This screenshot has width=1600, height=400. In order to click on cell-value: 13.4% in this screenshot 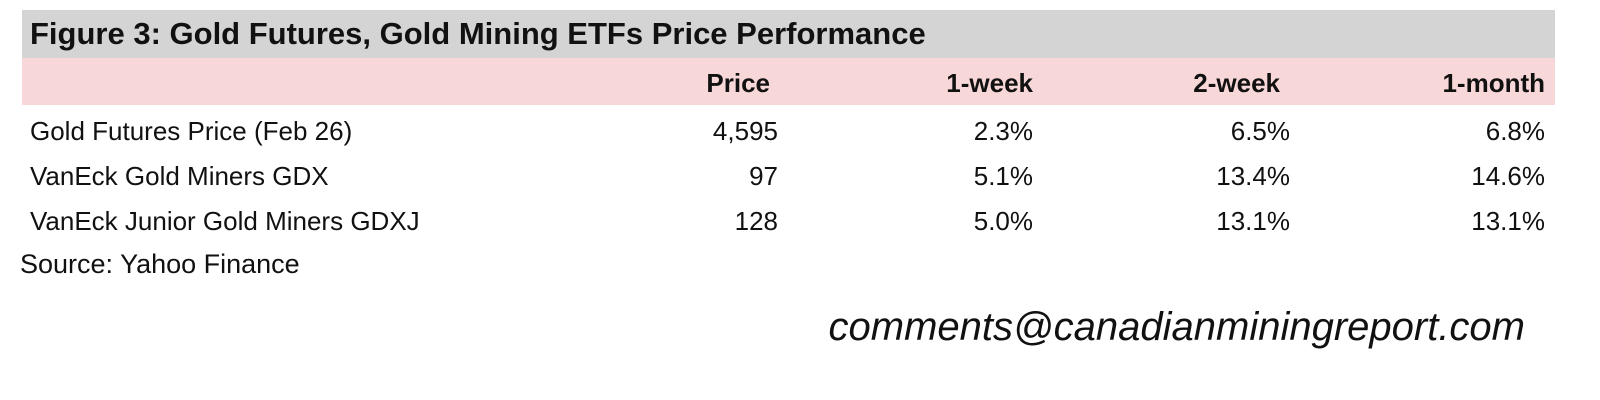, I will do `click(1253, 176)`.